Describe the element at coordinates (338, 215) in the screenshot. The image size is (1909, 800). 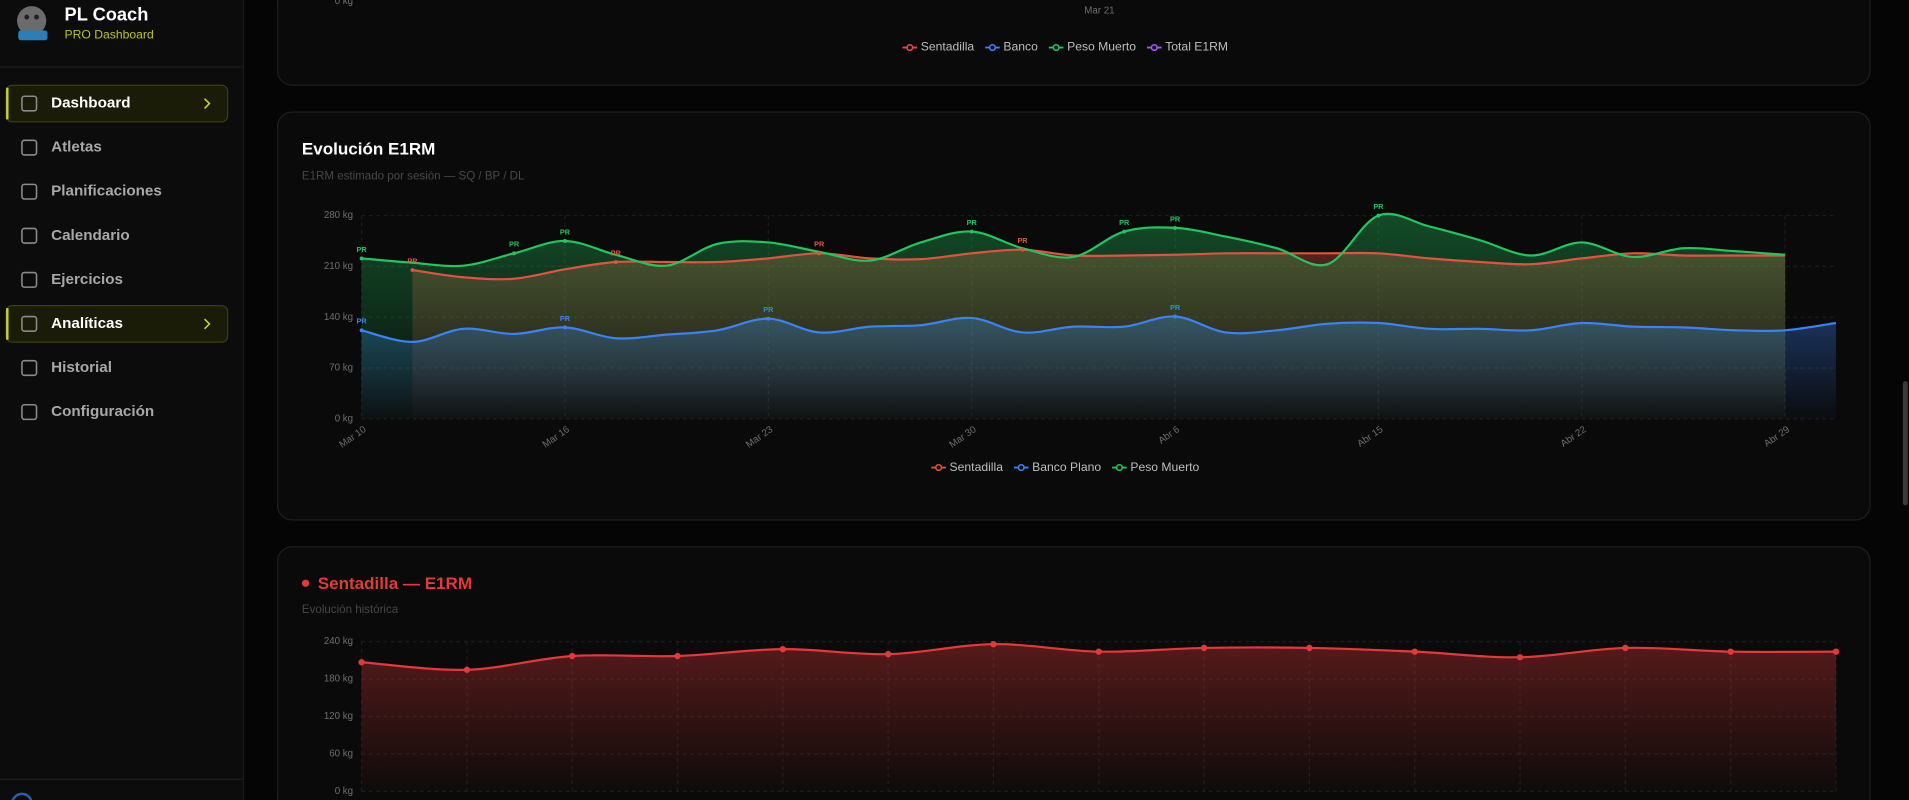
I see `y-tick-label: 280 kg` at that location.